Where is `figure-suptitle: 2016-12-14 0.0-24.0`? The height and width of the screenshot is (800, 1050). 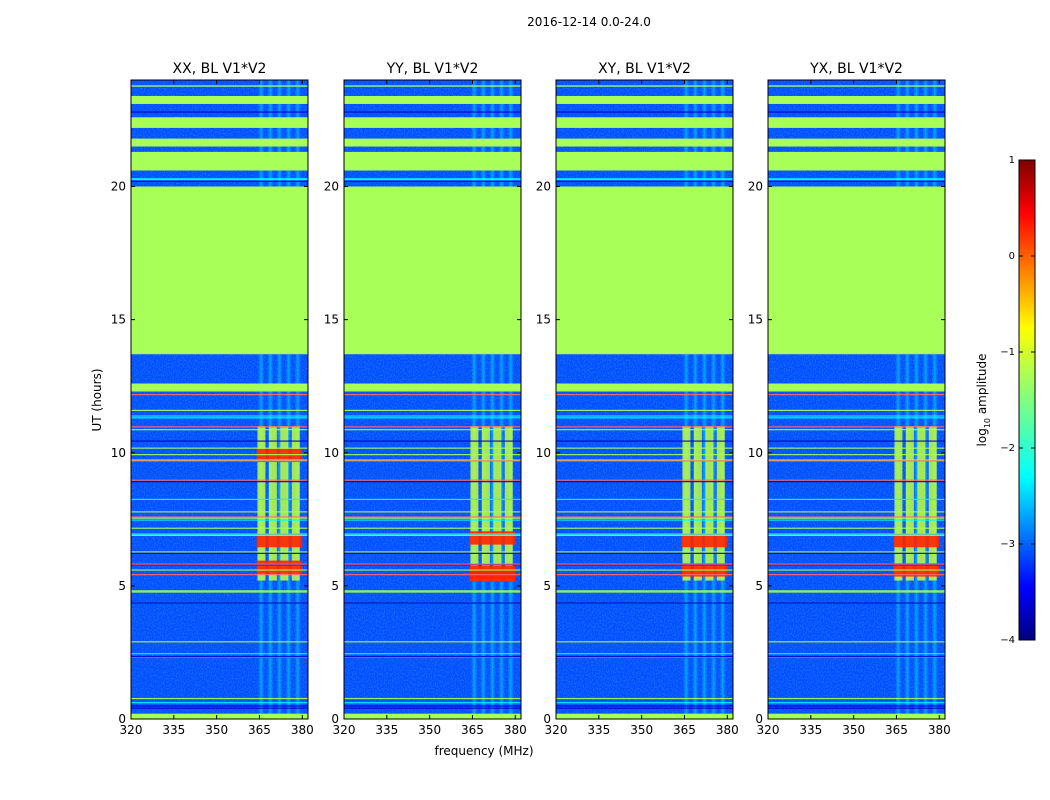
figure-suptitle: 2016-12-14 0.0-24.0 is located at coordinates (589, 22).